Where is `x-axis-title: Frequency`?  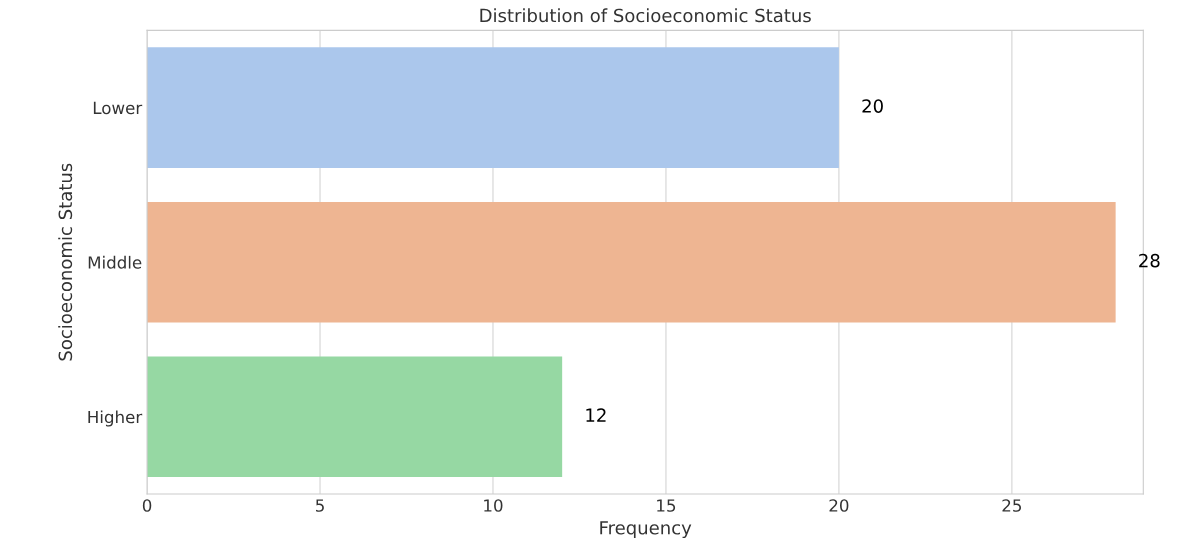 x-axis-title: Frequency is located at coordinates (646, 530).